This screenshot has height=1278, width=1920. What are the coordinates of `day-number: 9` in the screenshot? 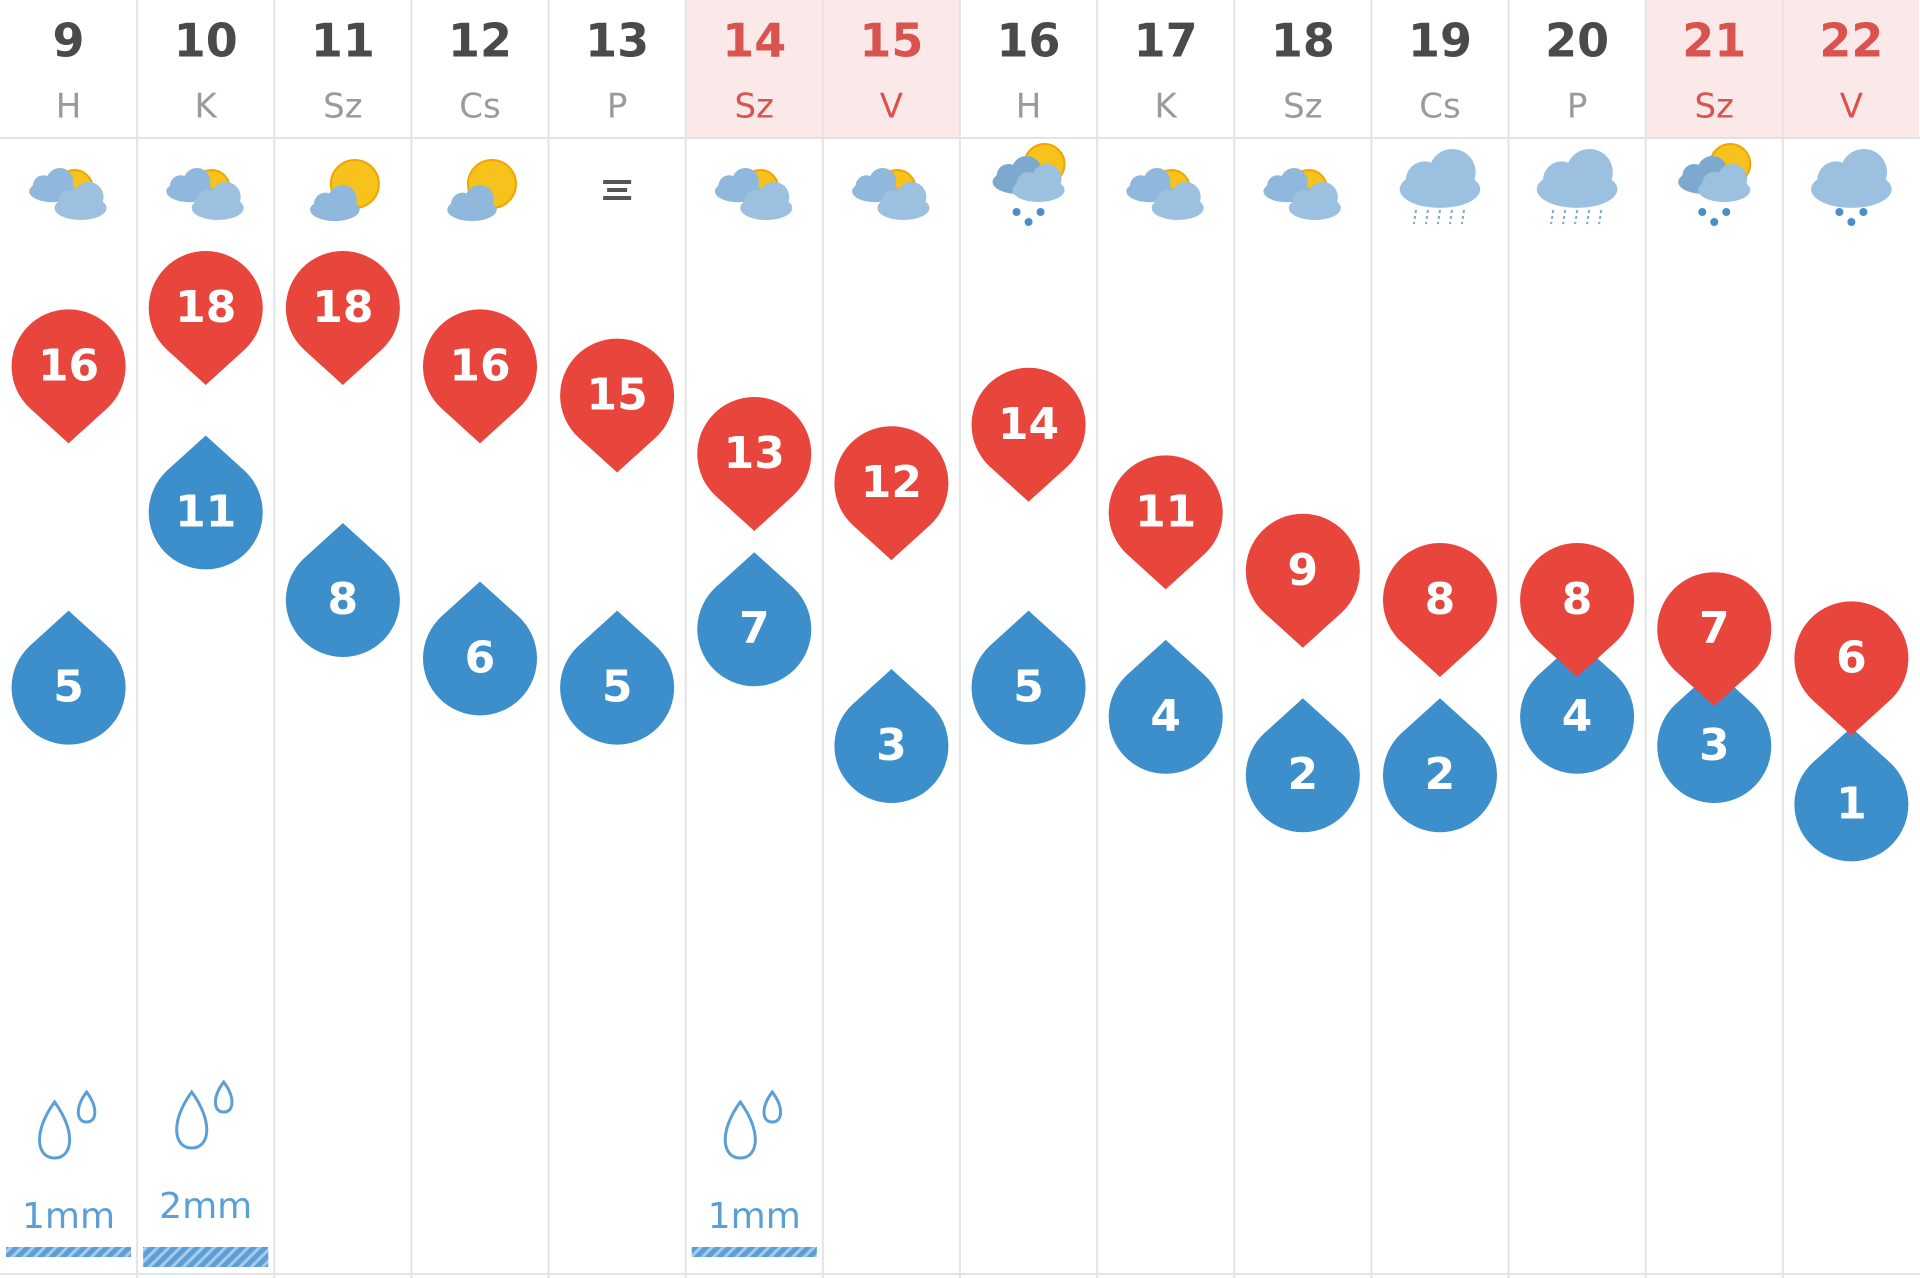 It's located at (69, 41).